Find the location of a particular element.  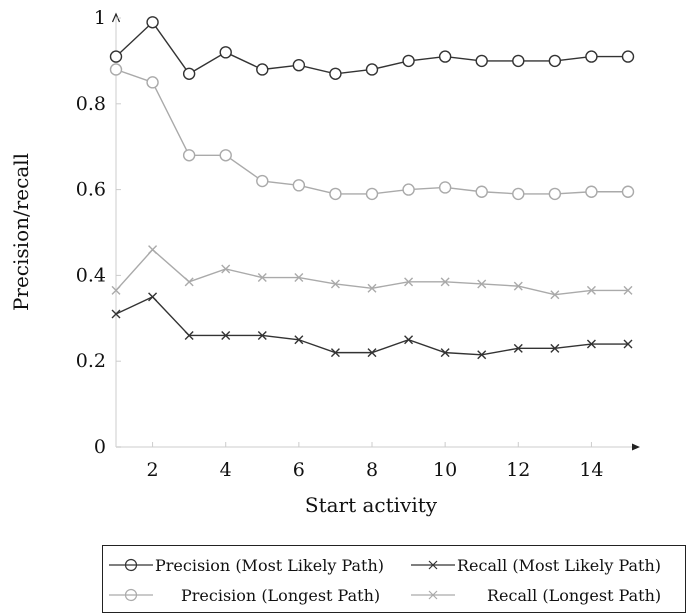

legend-swatch-x-light is located at coordinates (433, 595).